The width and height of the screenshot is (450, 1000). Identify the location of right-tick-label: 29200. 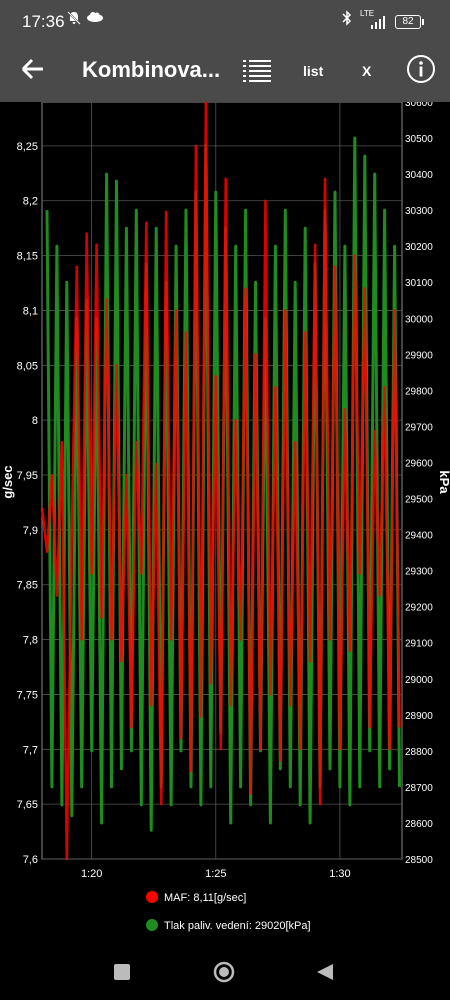
(419, 608).